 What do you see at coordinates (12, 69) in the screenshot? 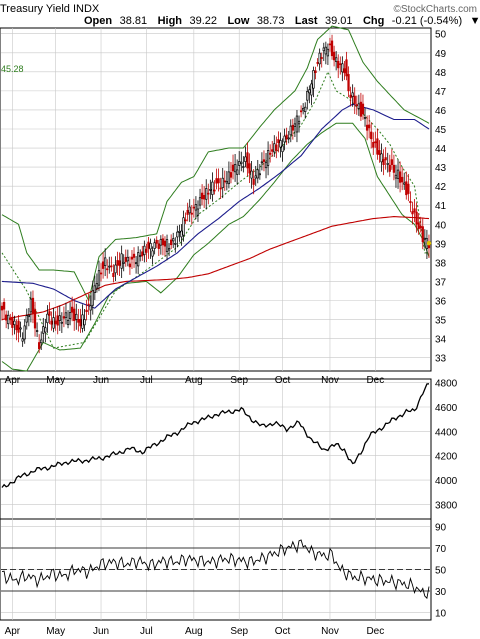
I see `side-value-label: 45.28` at bounding box center [12, 69].